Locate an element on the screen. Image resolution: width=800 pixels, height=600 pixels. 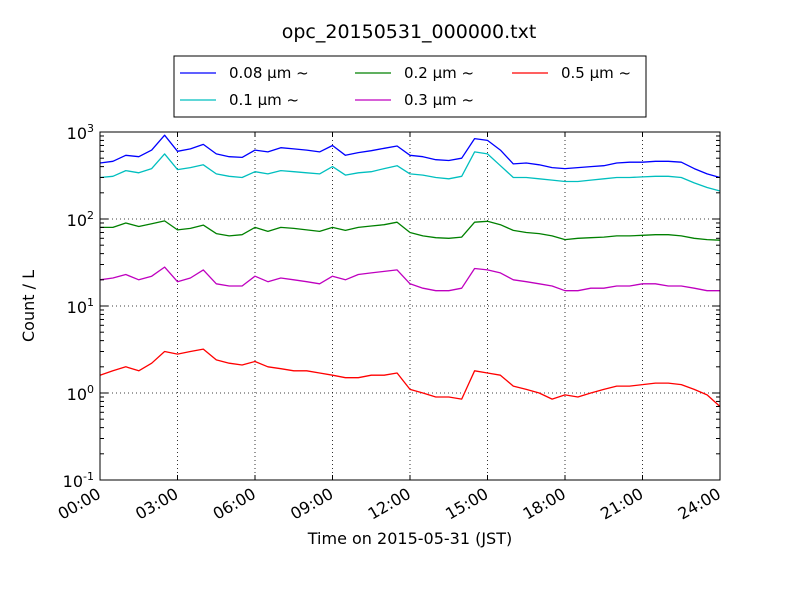
y-tick-label: 10⁻¹ is located at coordinates (78, 480).